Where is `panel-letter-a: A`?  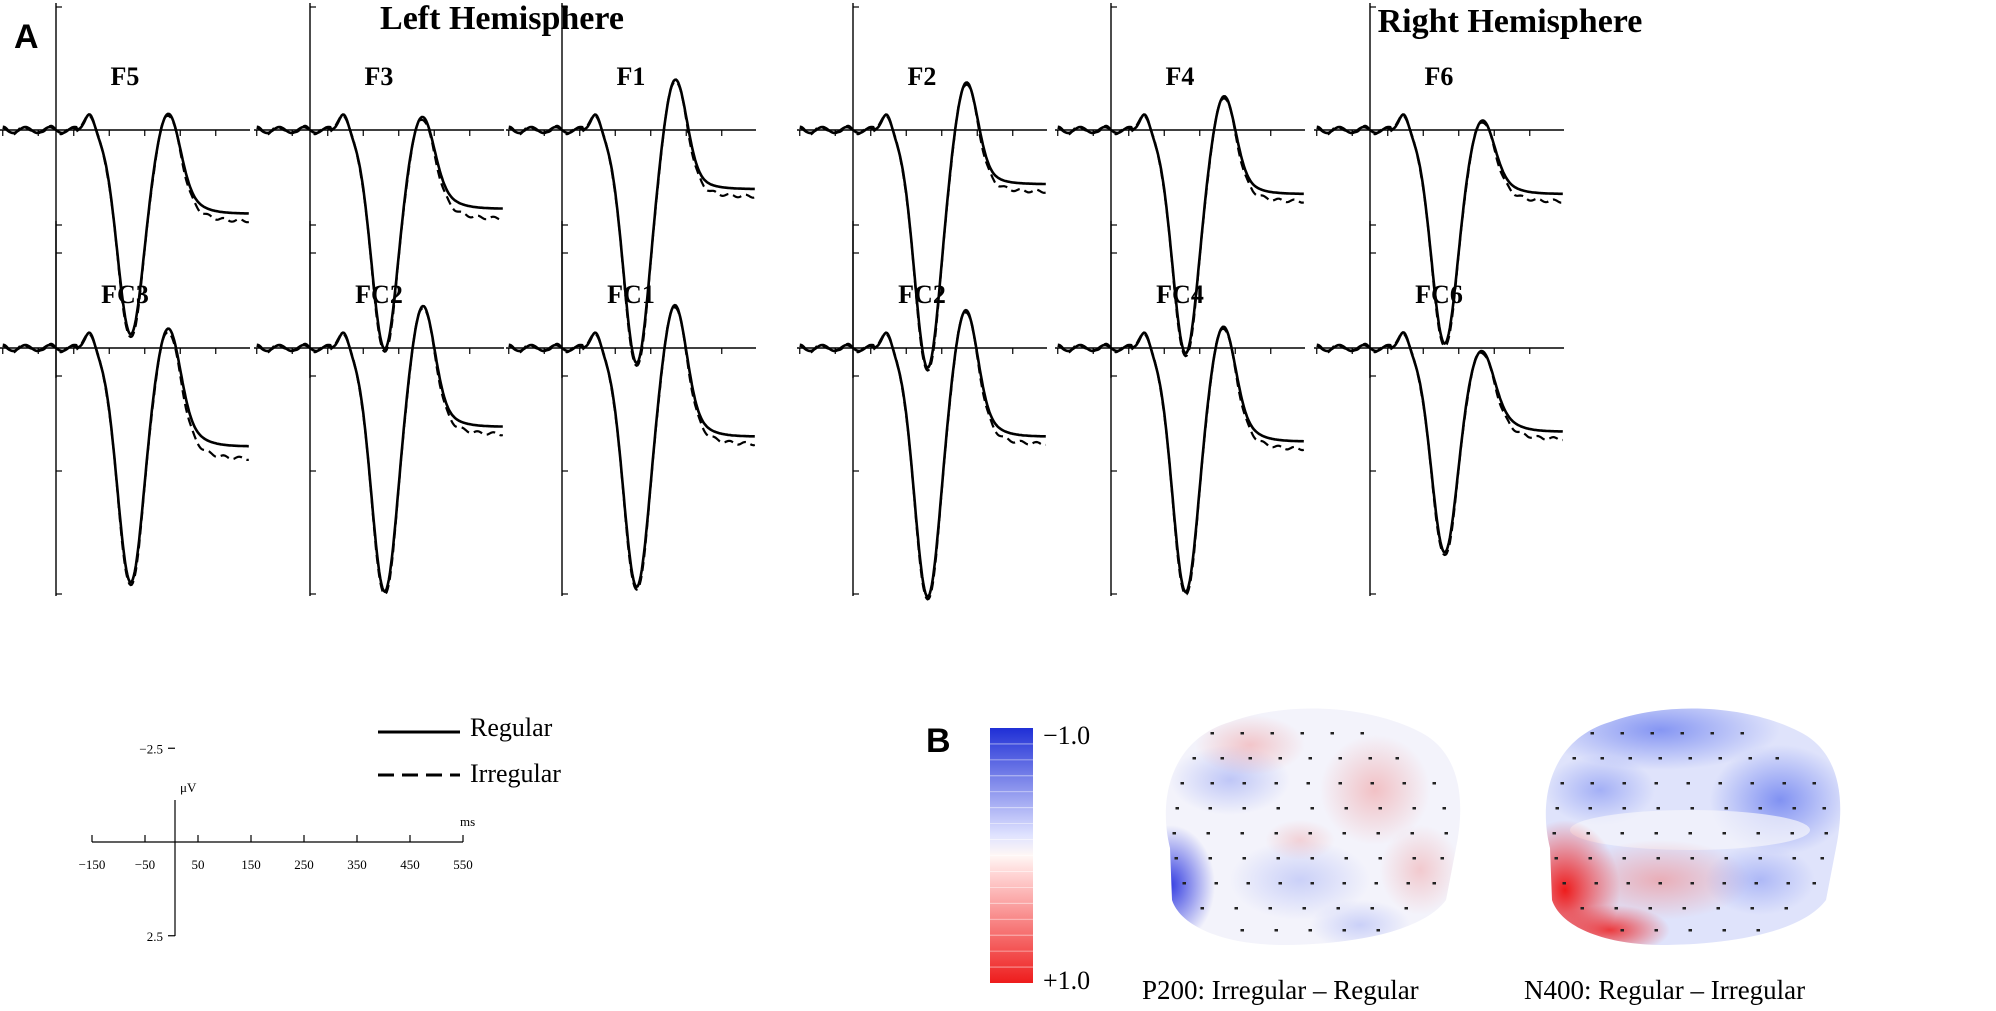
panel-letter-a: A is located at coordinates (26, 37).